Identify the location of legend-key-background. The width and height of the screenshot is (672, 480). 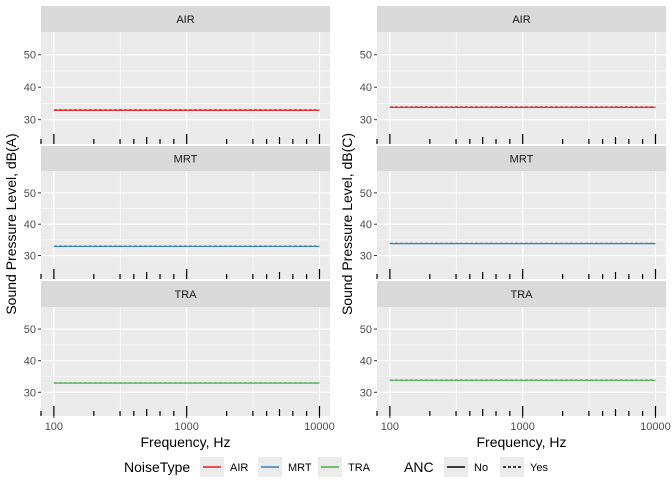
(512, 467).